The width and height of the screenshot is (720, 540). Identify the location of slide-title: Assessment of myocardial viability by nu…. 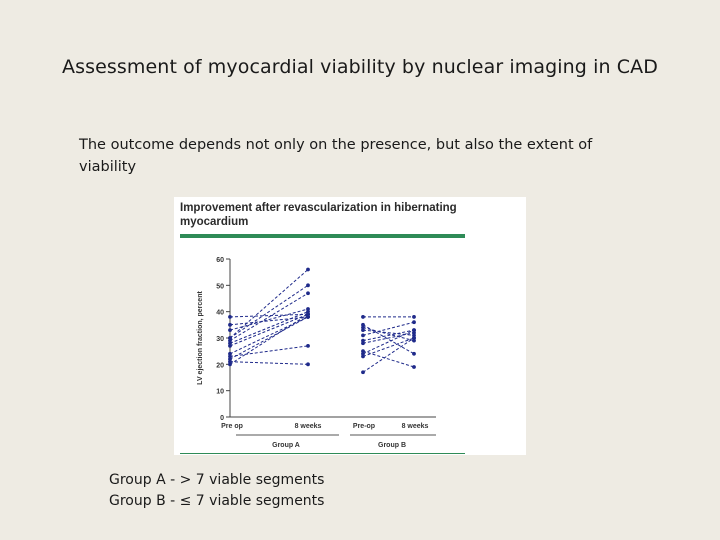
(360, 67).